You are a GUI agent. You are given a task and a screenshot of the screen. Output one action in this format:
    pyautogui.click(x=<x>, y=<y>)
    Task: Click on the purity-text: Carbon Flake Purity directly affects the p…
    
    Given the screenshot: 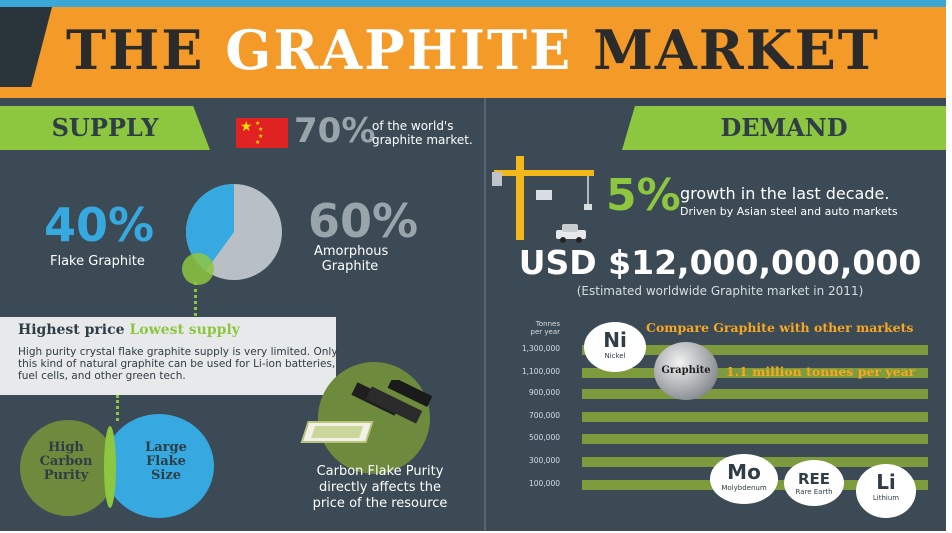 What is the action you would take?
    pyautogui.click(x=380, y=488)
    